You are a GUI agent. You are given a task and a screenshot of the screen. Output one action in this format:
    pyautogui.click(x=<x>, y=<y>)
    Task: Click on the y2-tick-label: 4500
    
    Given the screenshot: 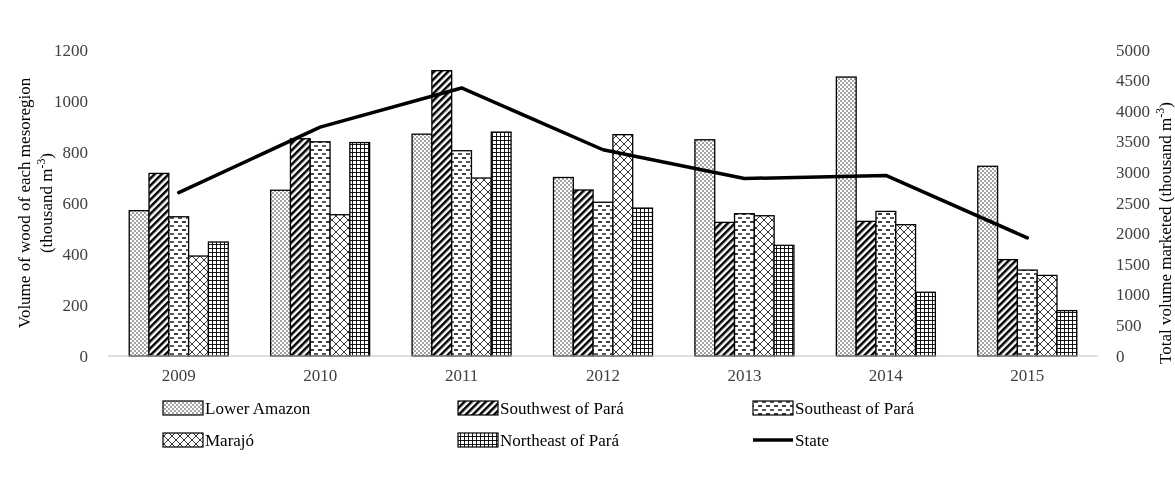 What is the action you would take?
    pyautogui.click(x=1133, y=81)
    